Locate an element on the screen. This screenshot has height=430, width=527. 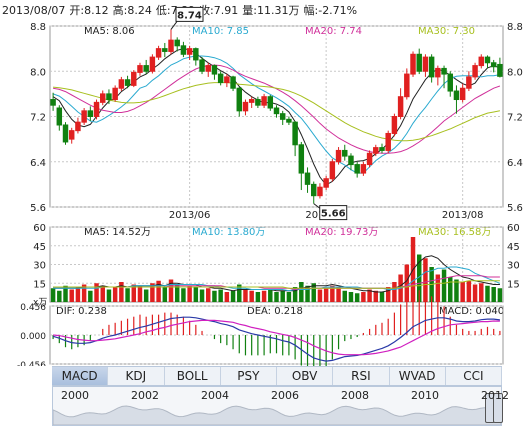
high-marker-label: 8.74 is located at coordinates (189, 15).